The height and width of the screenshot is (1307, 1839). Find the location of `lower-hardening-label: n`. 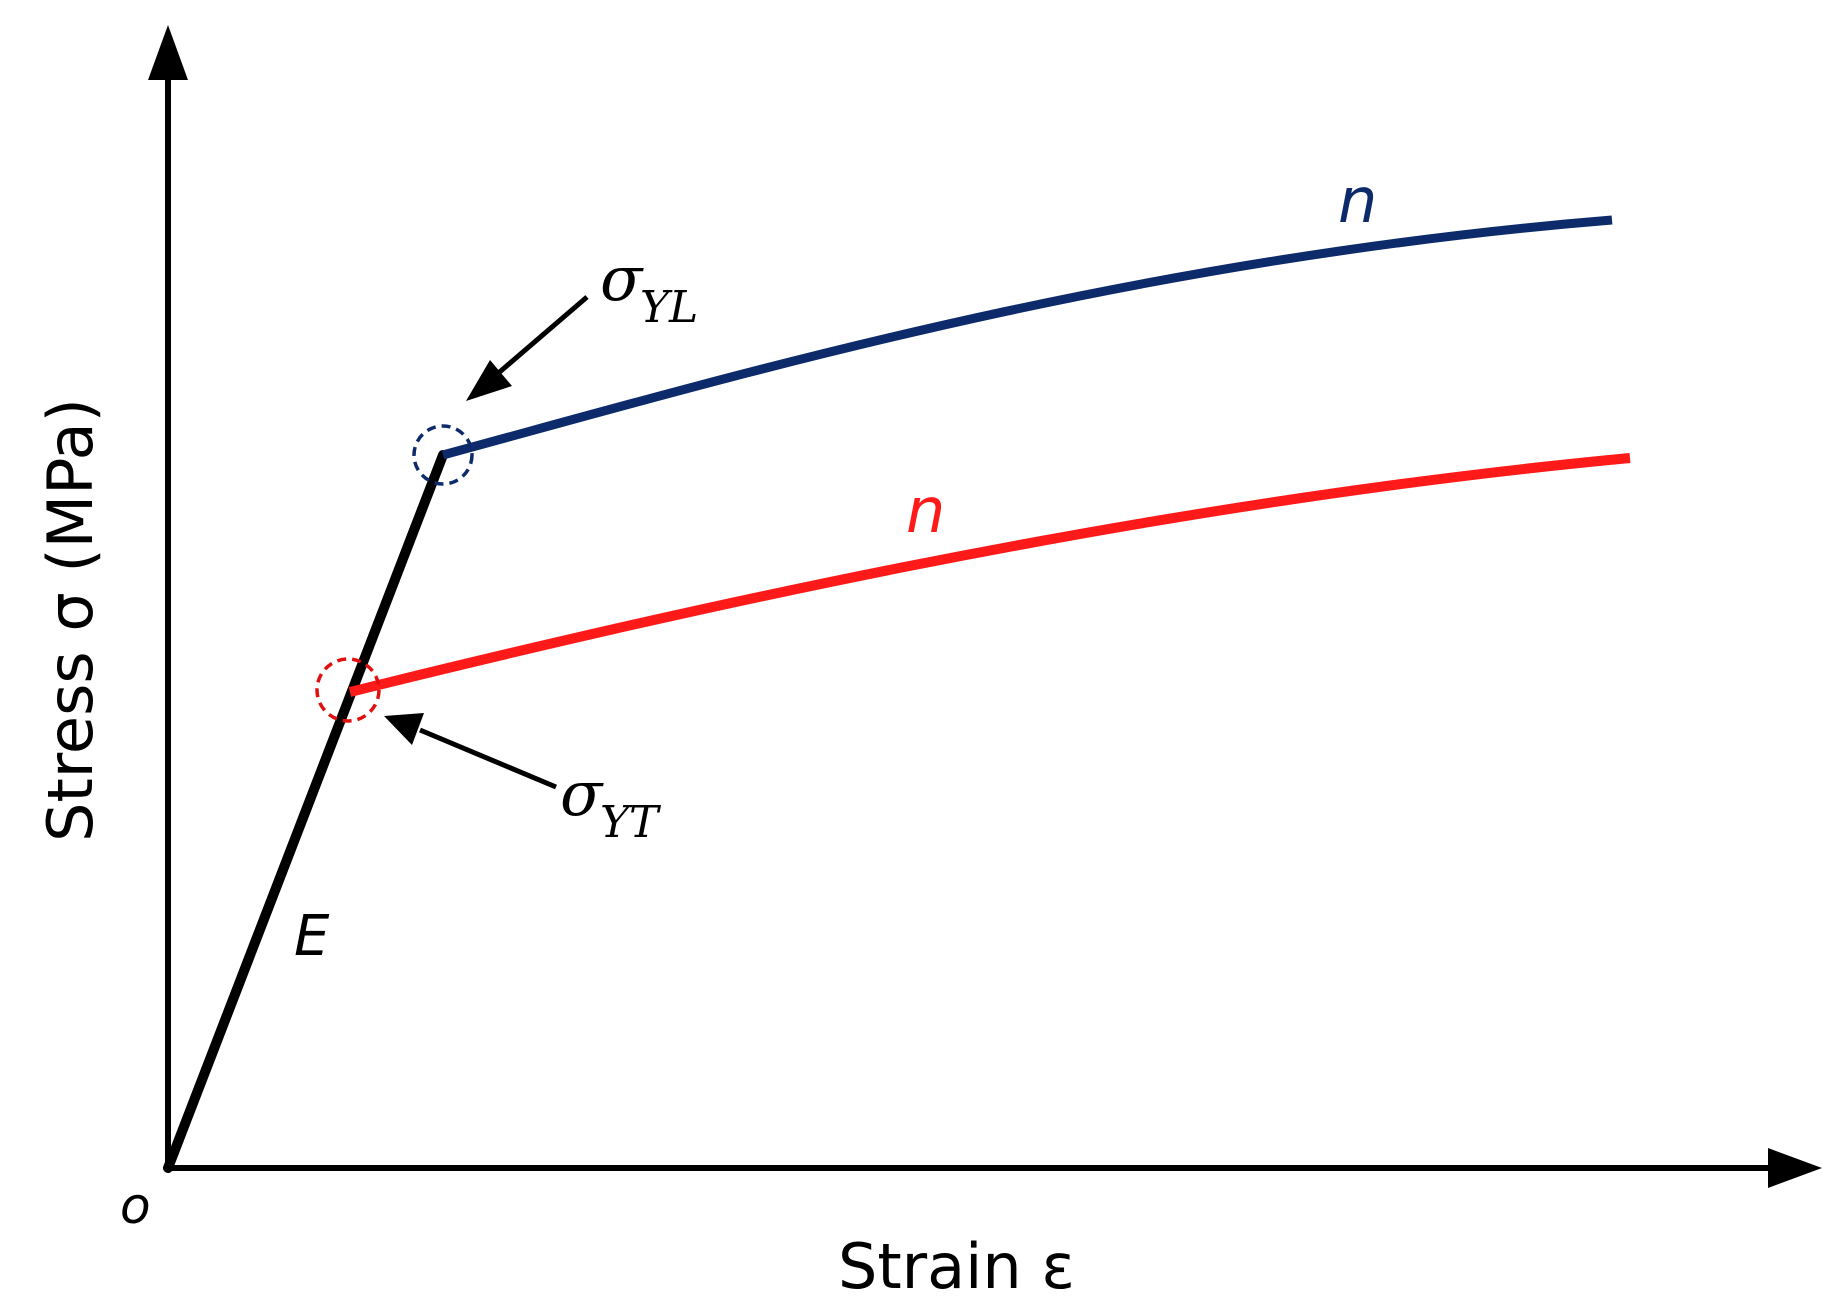

lower-hardening-label: n is located at coordinates (925, 510).